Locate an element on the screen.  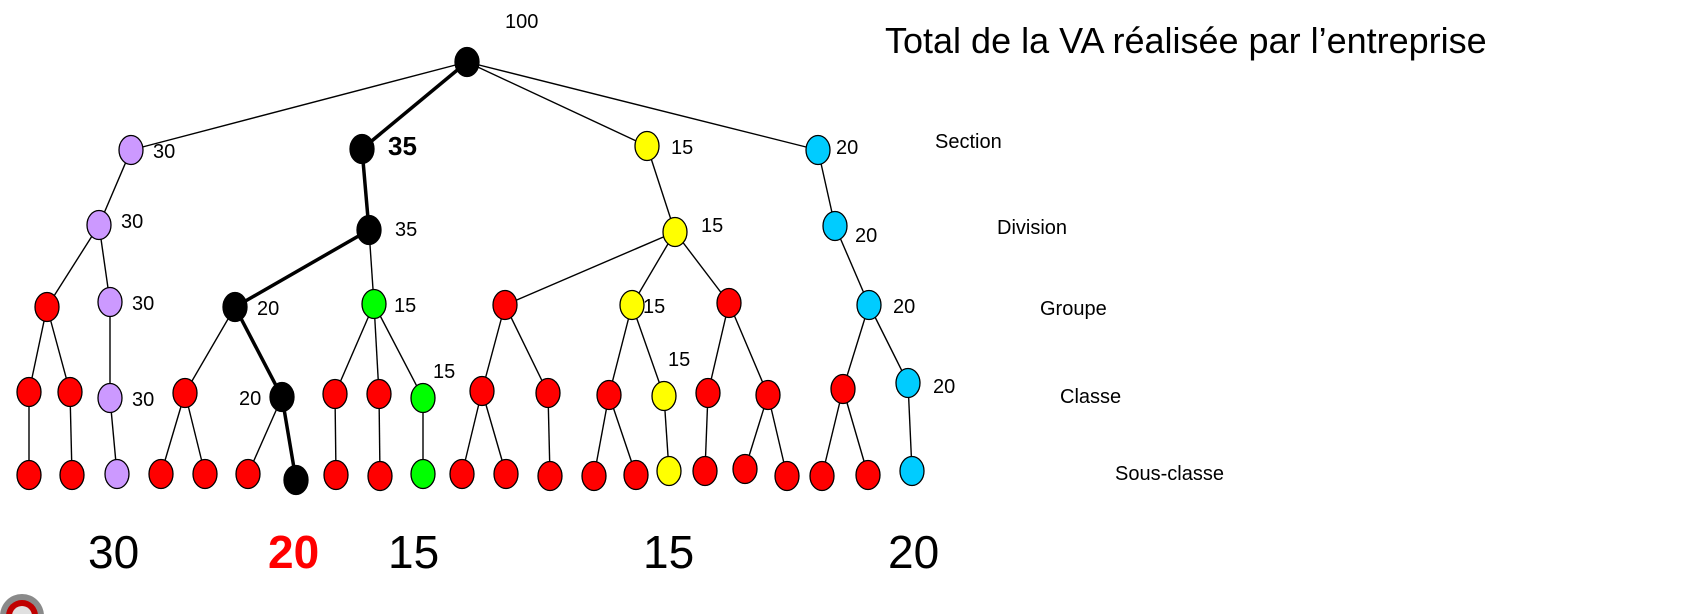
level-label-sous-classe: Sous-classe is located at coordinates (1169, 474).